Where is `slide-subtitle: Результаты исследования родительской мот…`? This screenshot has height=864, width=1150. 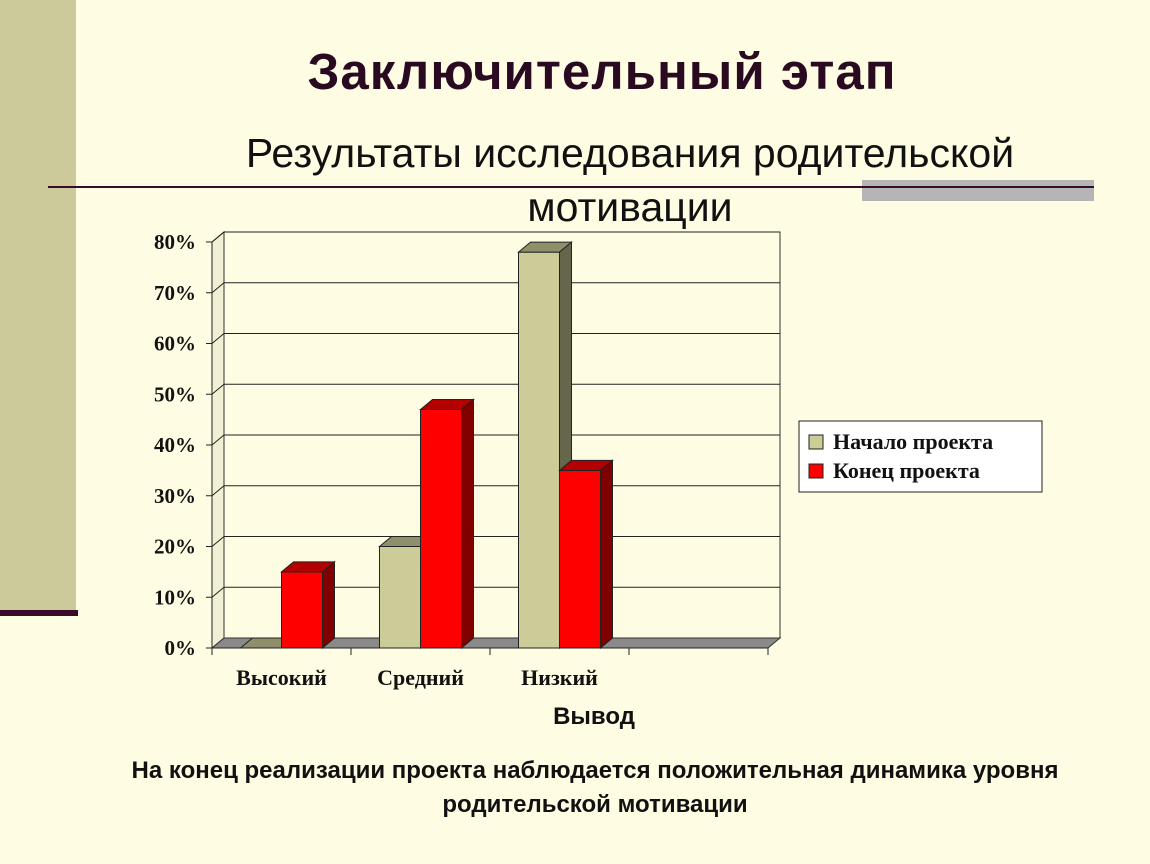 slide-subtitle: Результаты исследования родительской мот… is located at coordinates (630, 180).